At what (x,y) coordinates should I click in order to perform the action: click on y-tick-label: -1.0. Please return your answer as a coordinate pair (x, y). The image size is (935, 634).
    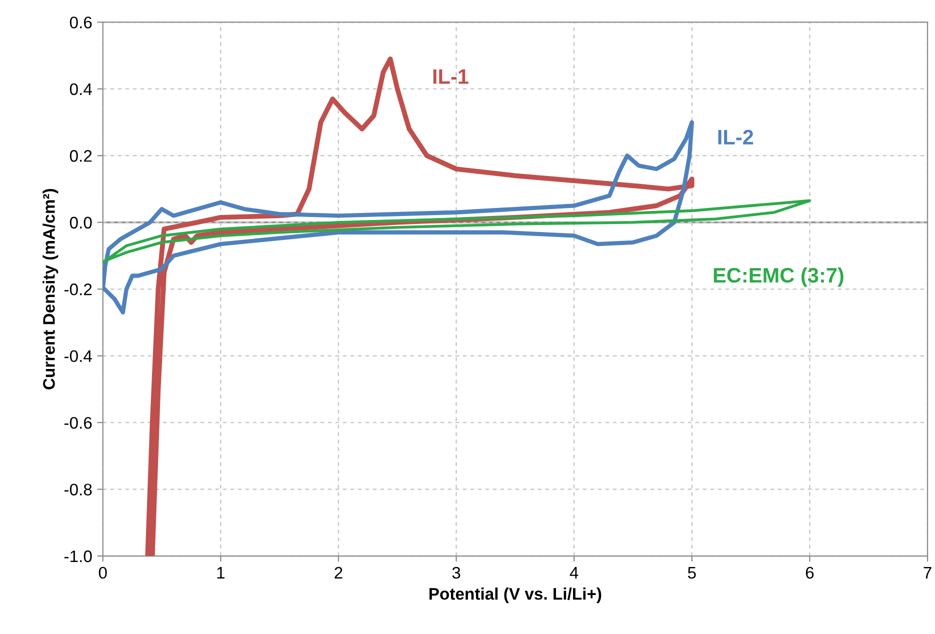
    Looking at the image, I should click on (78, 556).